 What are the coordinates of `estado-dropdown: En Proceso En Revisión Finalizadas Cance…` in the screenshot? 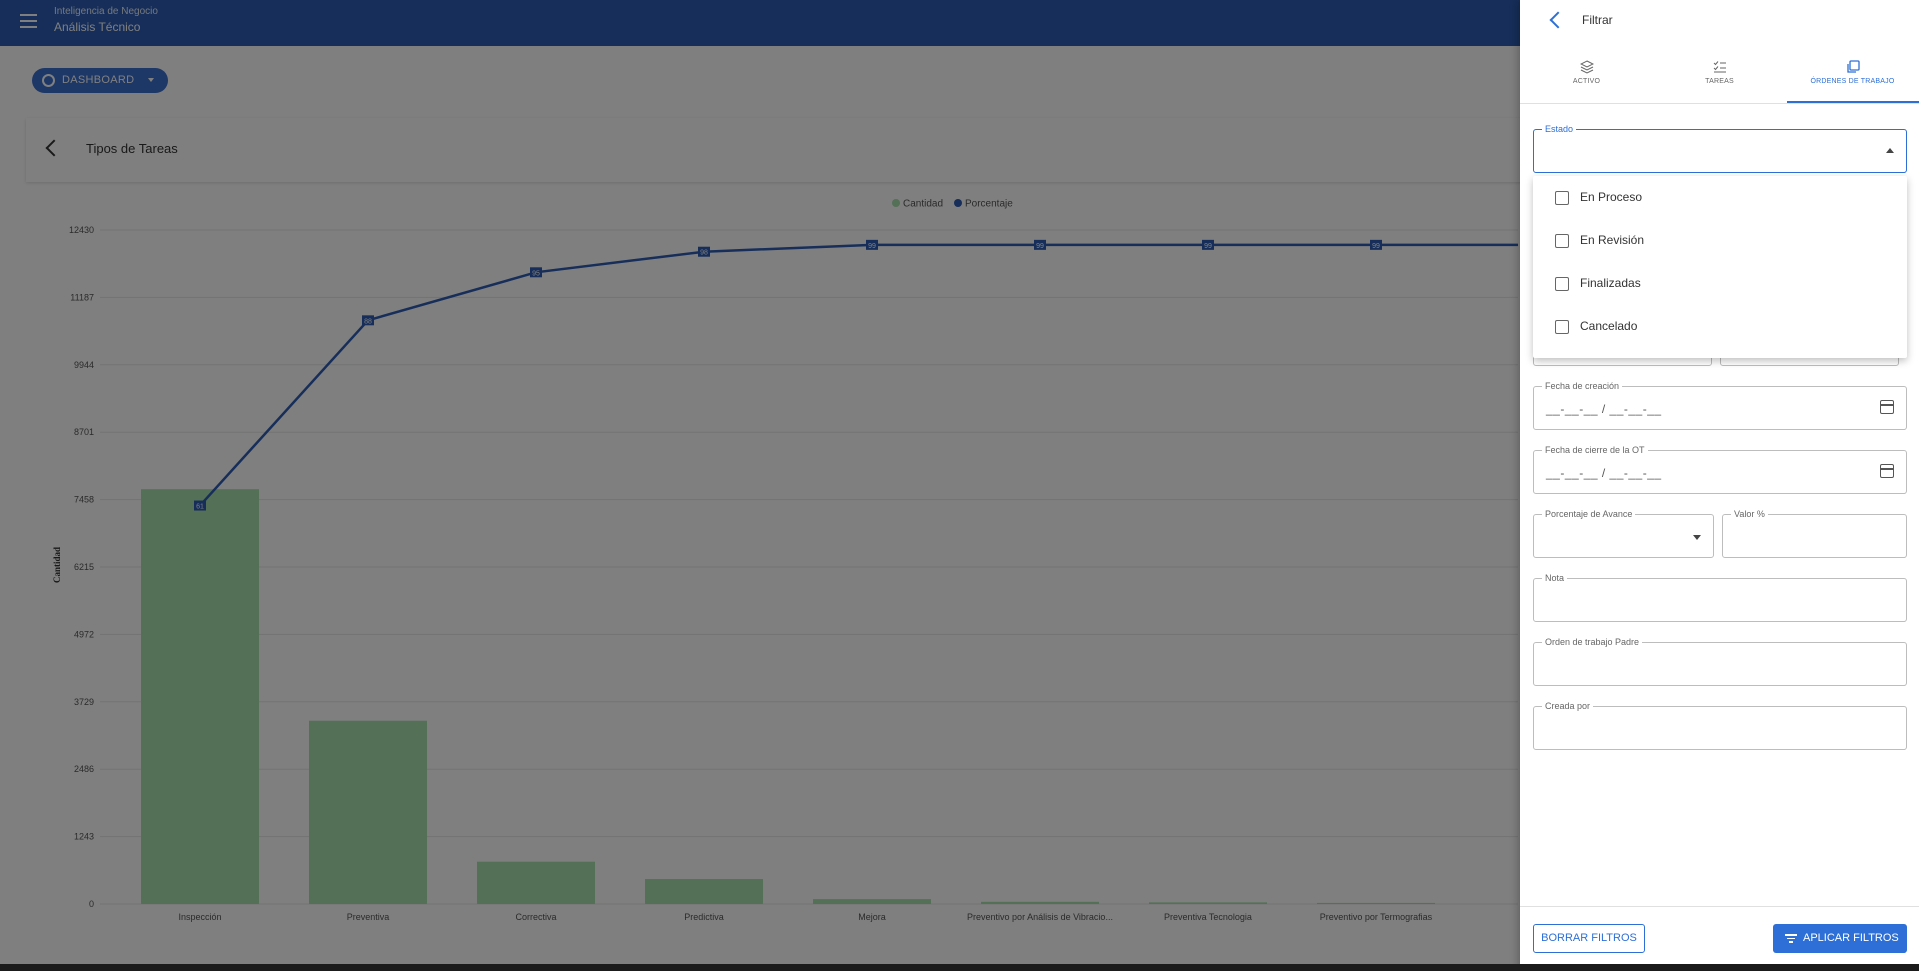 It's located at (1720, 267).